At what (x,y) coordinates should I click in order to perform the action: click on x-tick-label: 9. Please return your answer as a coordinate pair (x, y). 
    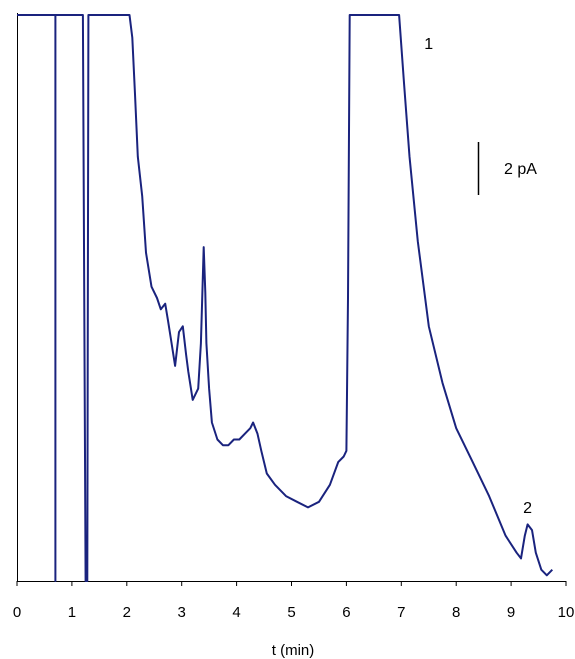
    Looking at the image, I should click on (511, 612).